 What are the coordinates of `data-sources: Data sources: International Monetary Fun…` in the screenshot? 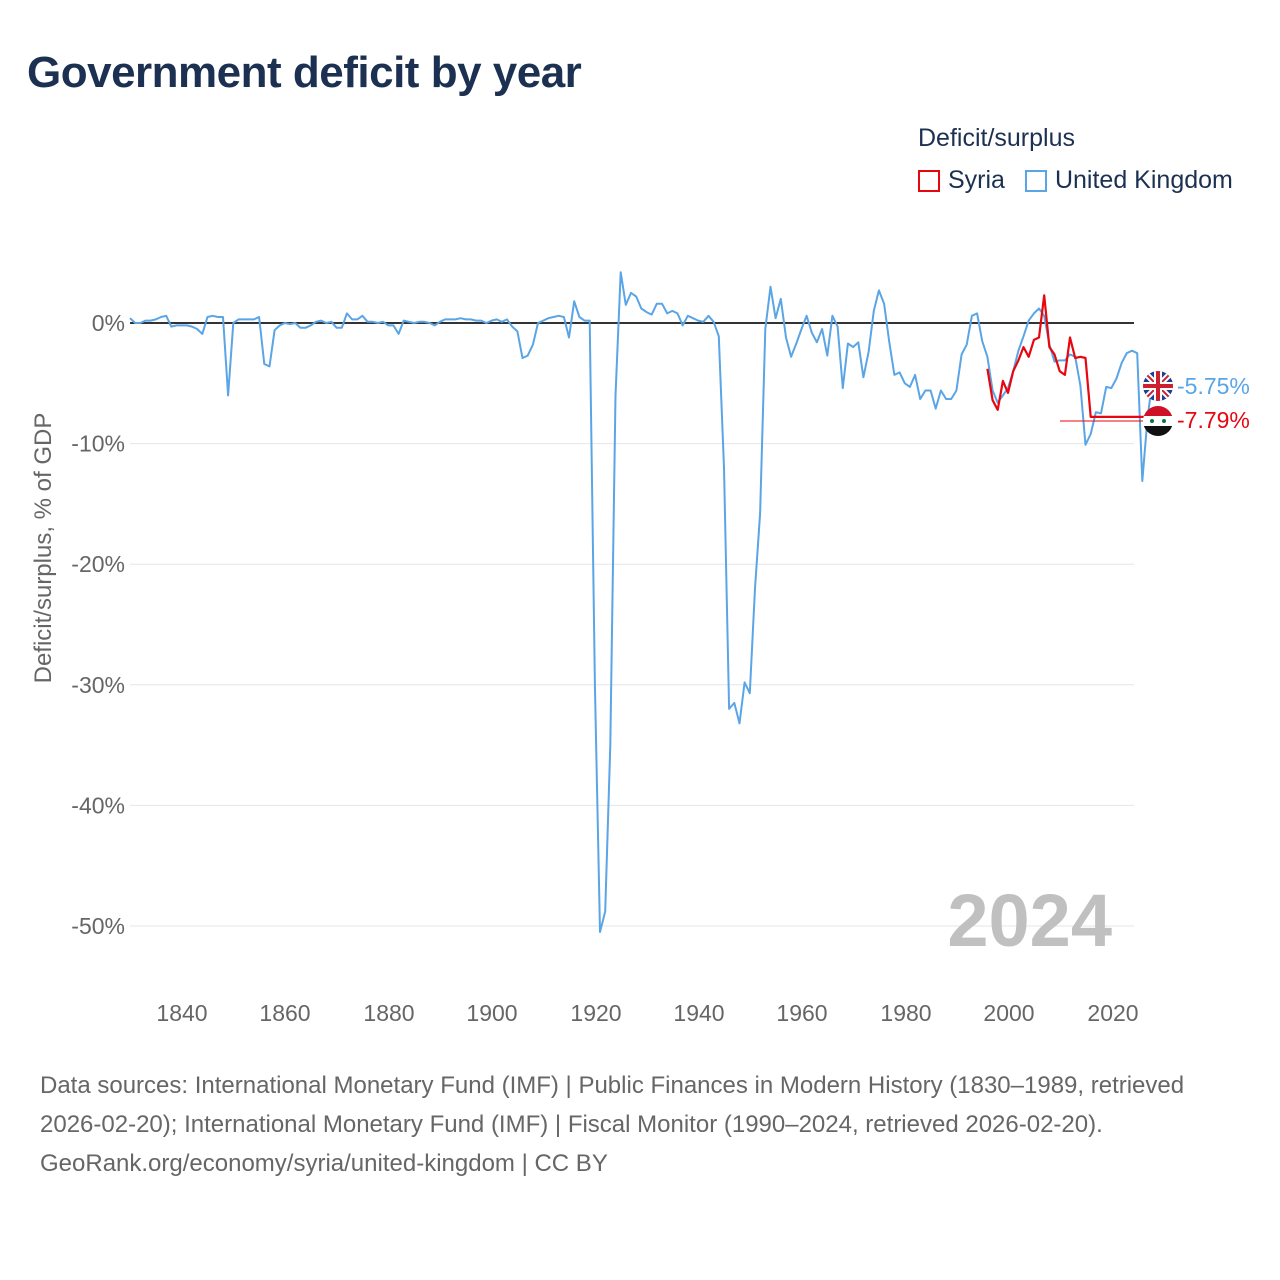 It's located at (612, 1105).